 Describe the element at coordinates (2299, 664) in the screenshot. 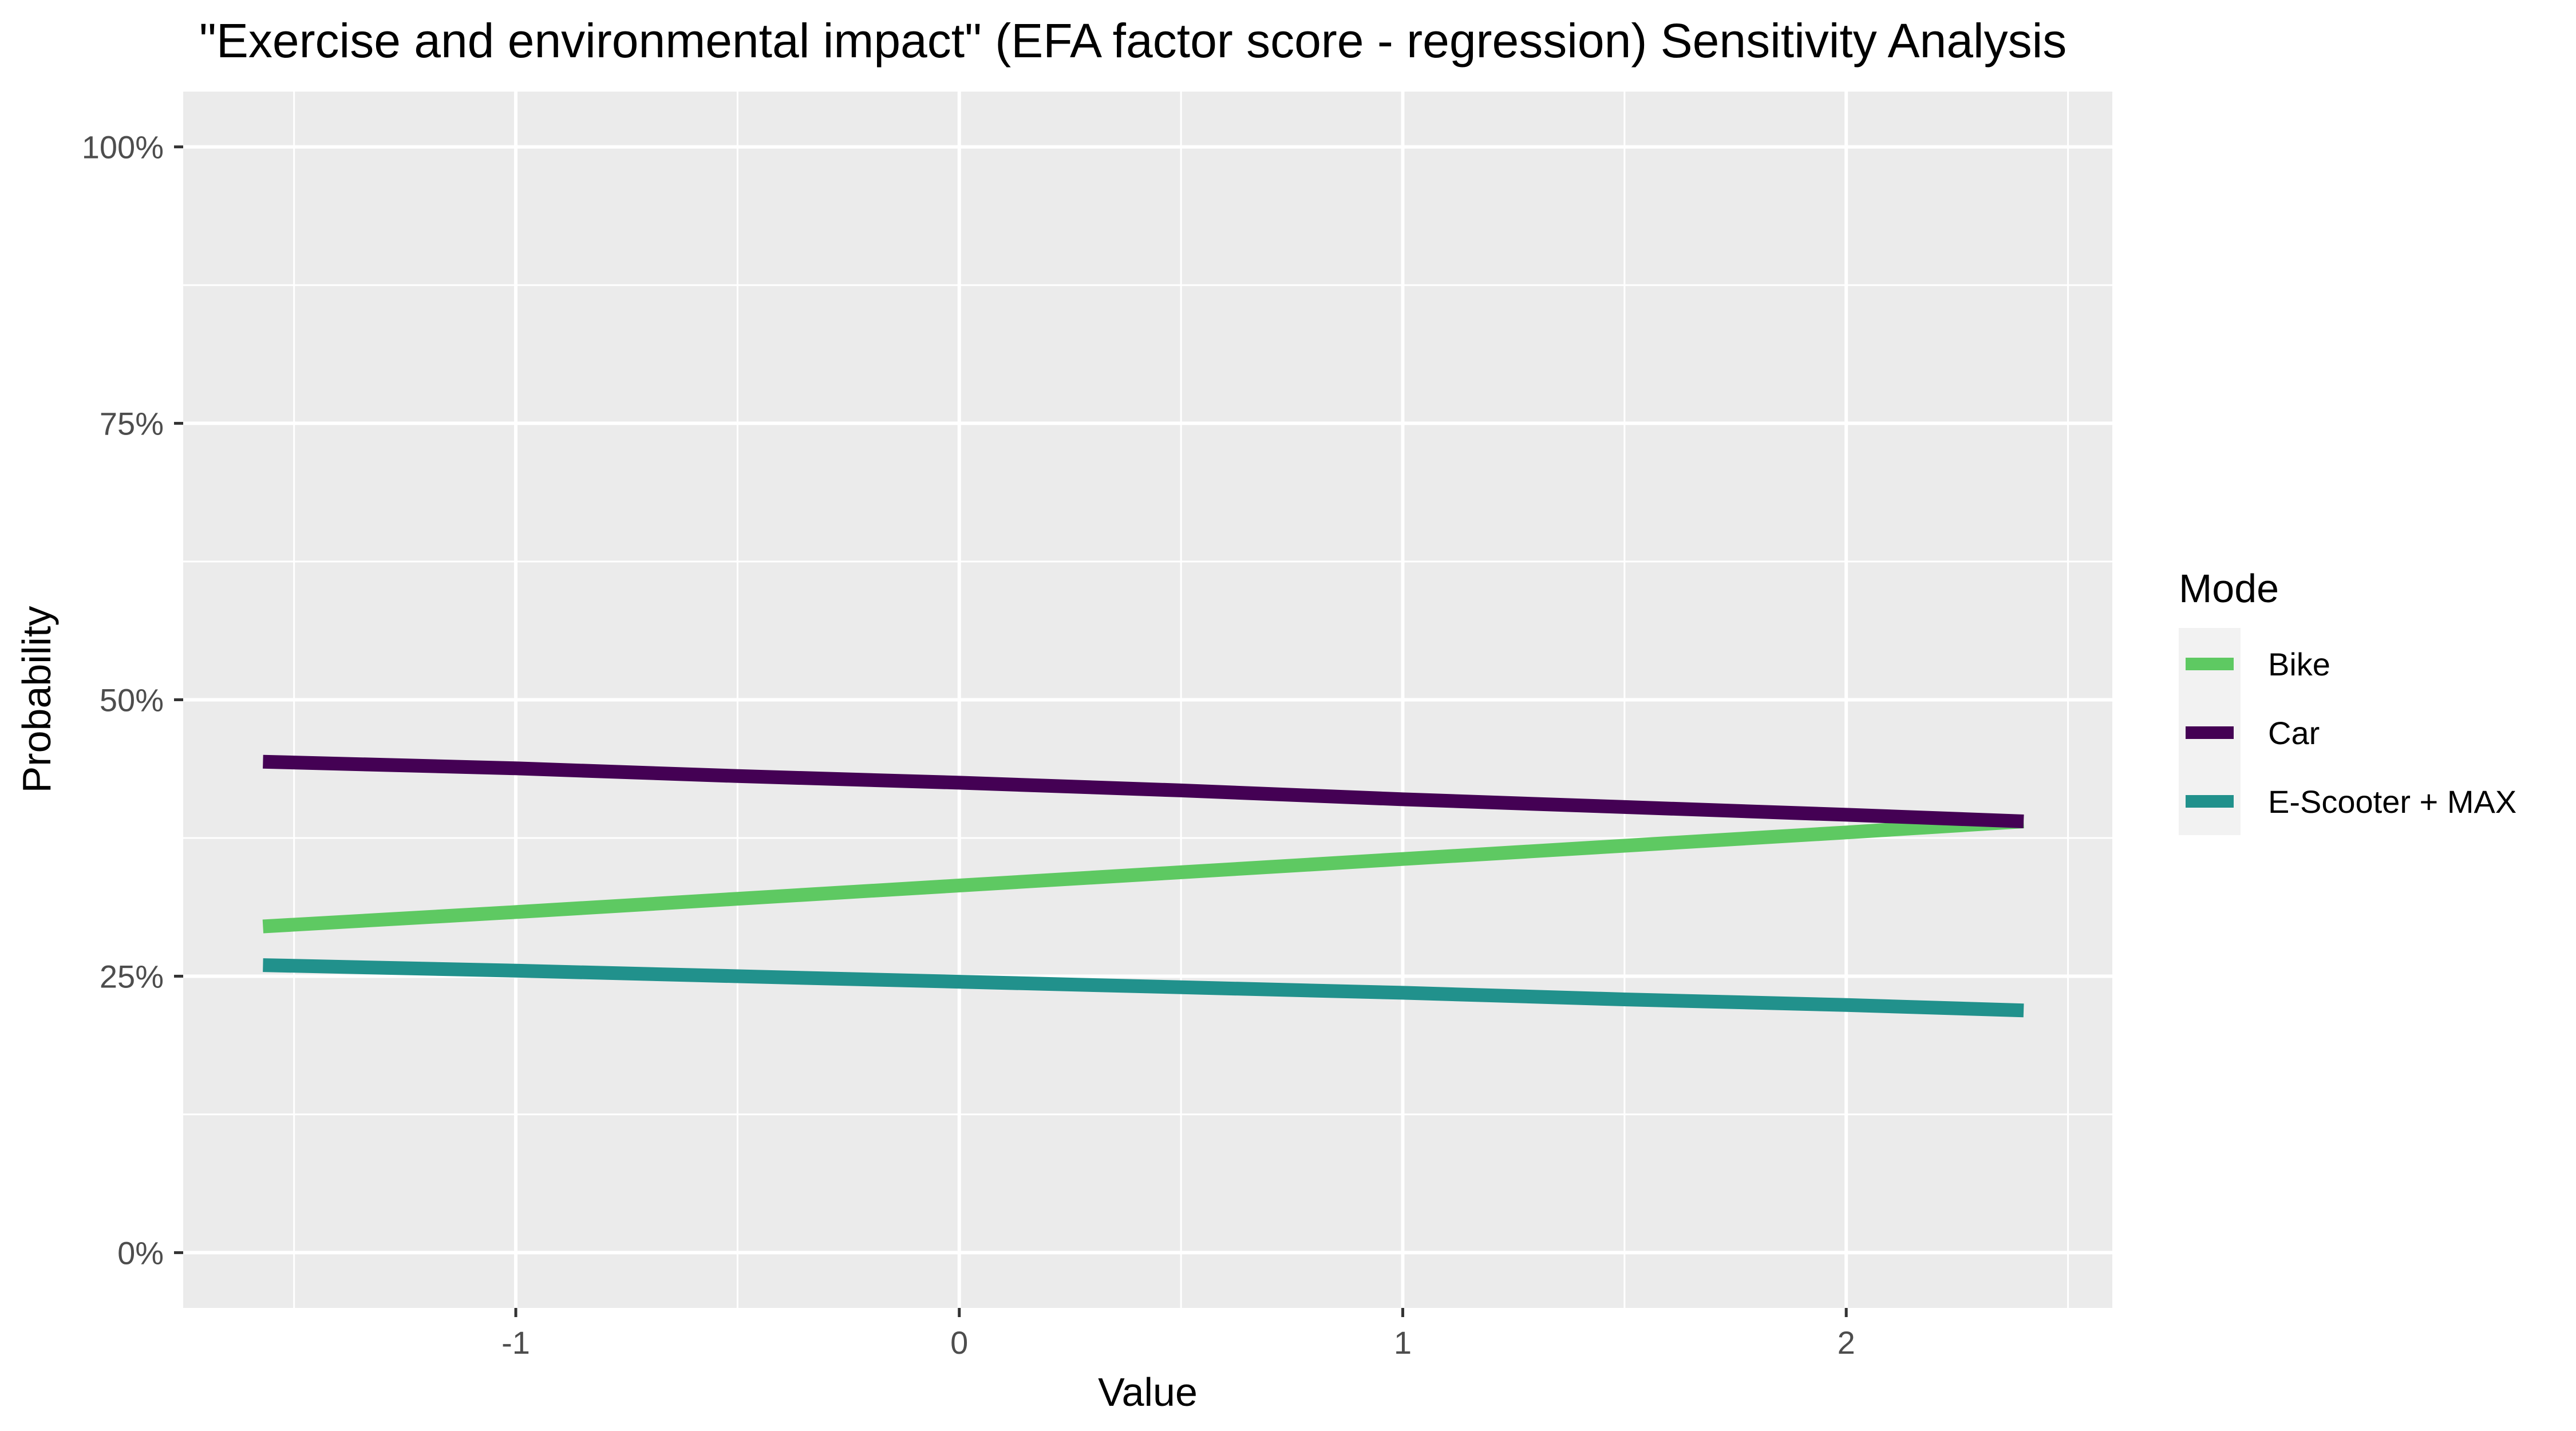

I see `legend-label-bike: Bike` at that location.